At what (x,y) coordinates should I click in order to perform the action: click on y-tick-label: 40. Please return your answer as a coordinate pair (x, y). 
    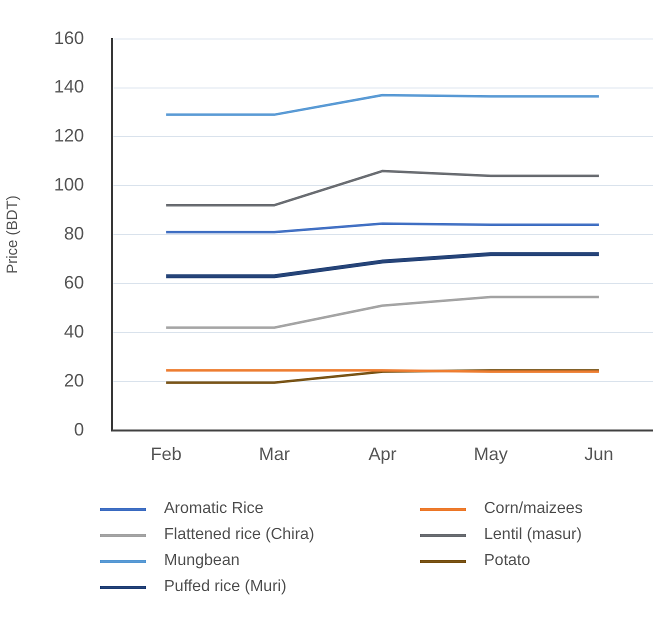
    Looking at the image, I should click on (74, 331).